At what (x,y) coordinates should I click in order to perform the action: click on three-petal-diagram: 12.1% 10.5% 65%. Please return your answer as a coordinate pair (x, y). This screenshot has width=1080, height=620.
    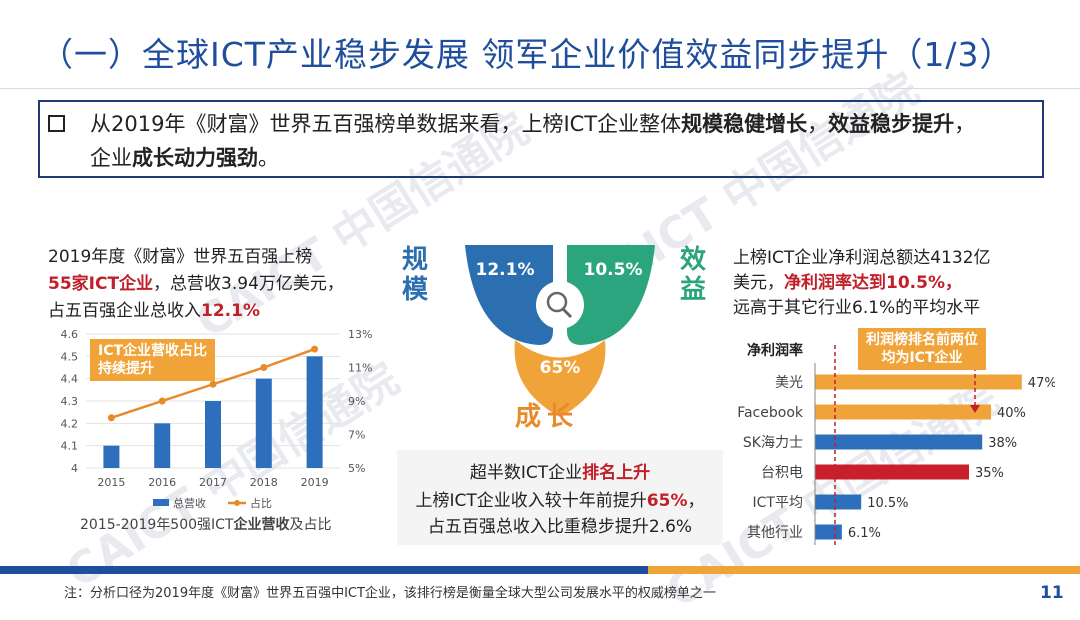
    Looking at the image, I should click on (560, 331).